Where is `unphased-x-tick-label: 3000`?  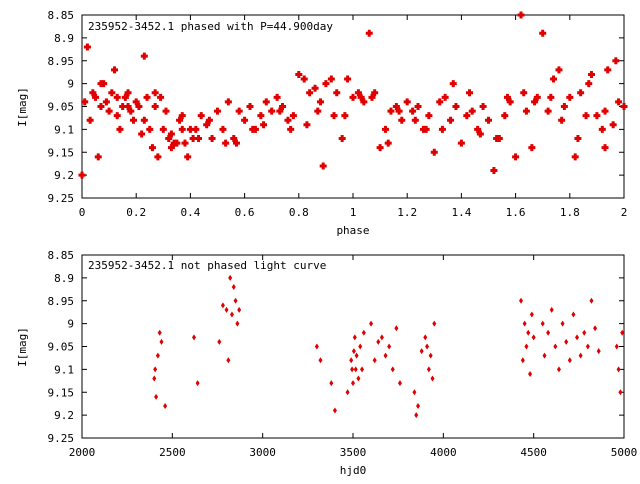
unphased-x-tick-label: 3000 is located at coordinates (262, 452).